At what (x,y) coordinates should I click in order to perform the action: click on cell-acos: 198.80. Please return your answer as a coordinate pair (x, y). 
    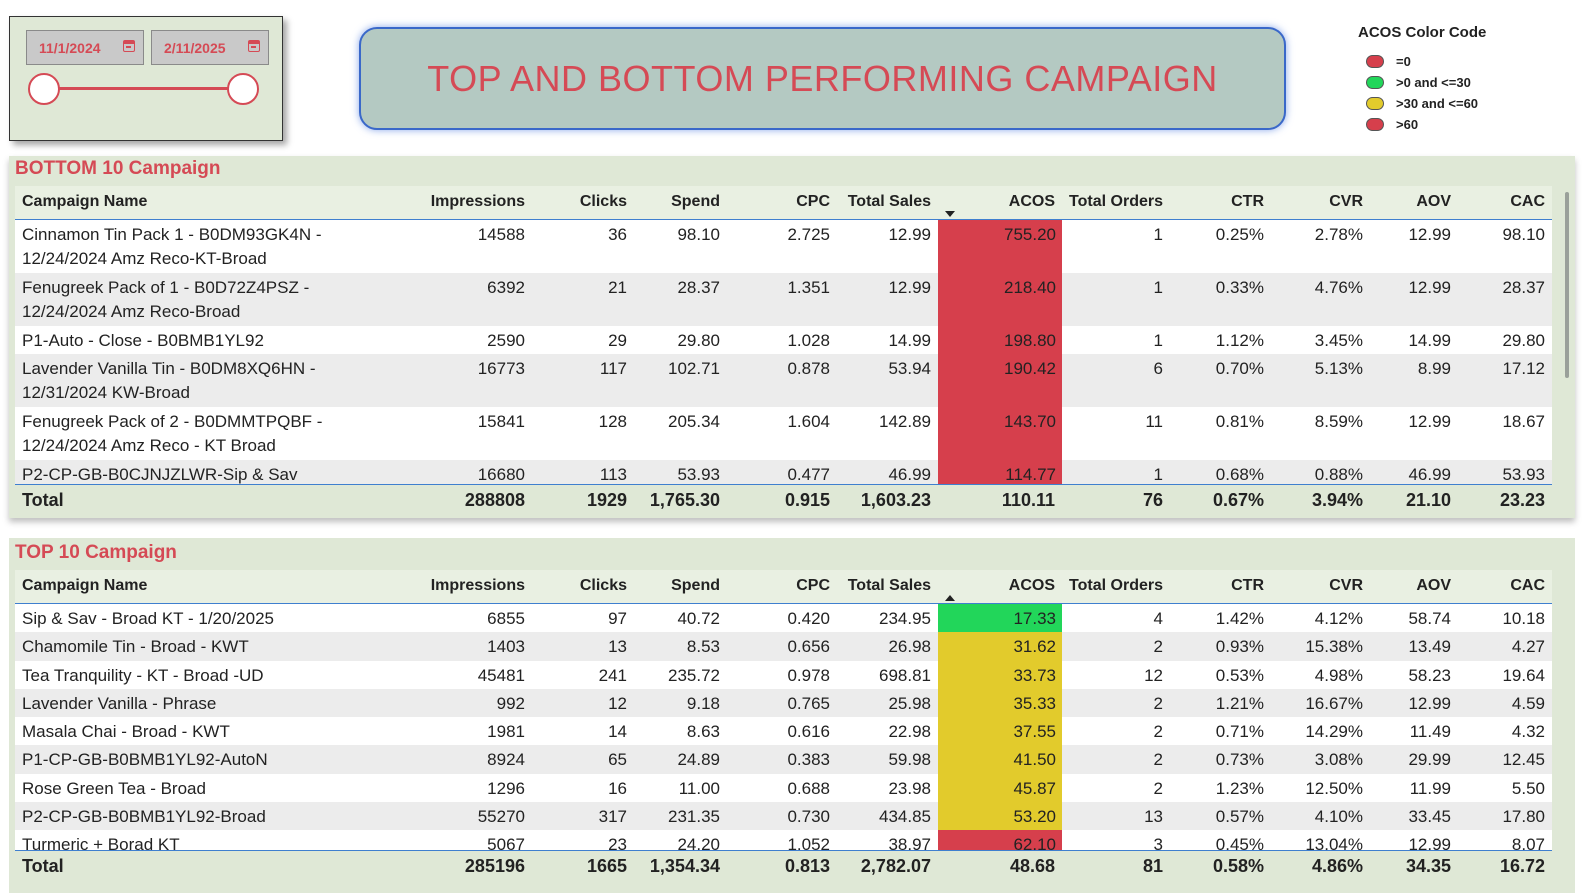
    Looking at the image, I should click on (1000, 340).